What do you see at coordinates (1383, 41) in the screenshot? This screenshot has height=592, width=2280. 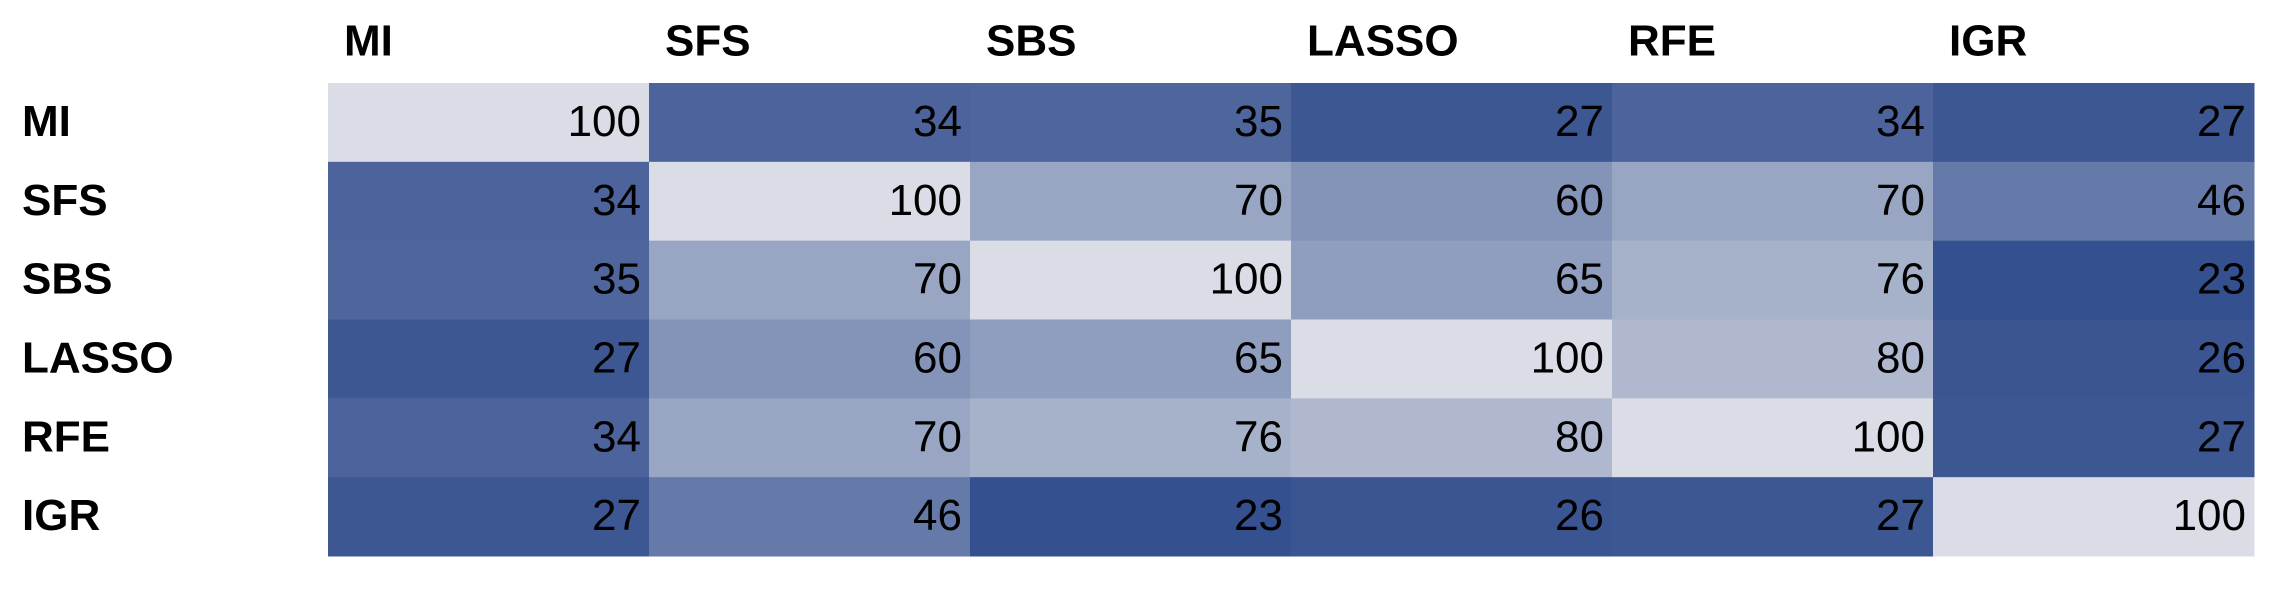 I see `column-header: LASSO` at bounding box center [1383, 41].